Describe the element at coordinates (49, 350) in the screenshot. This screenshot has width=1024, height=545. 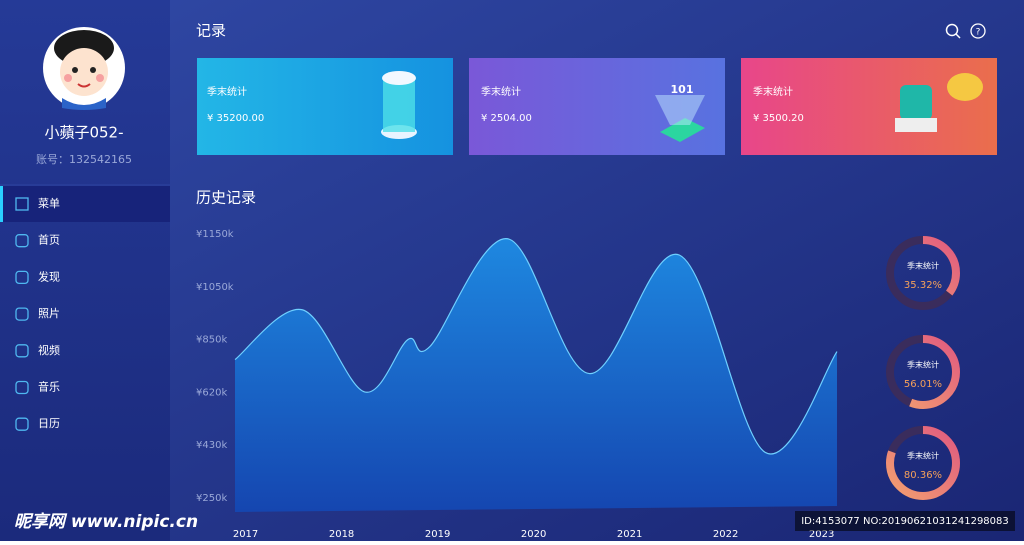
I see `menu-item: 视频` at that location.